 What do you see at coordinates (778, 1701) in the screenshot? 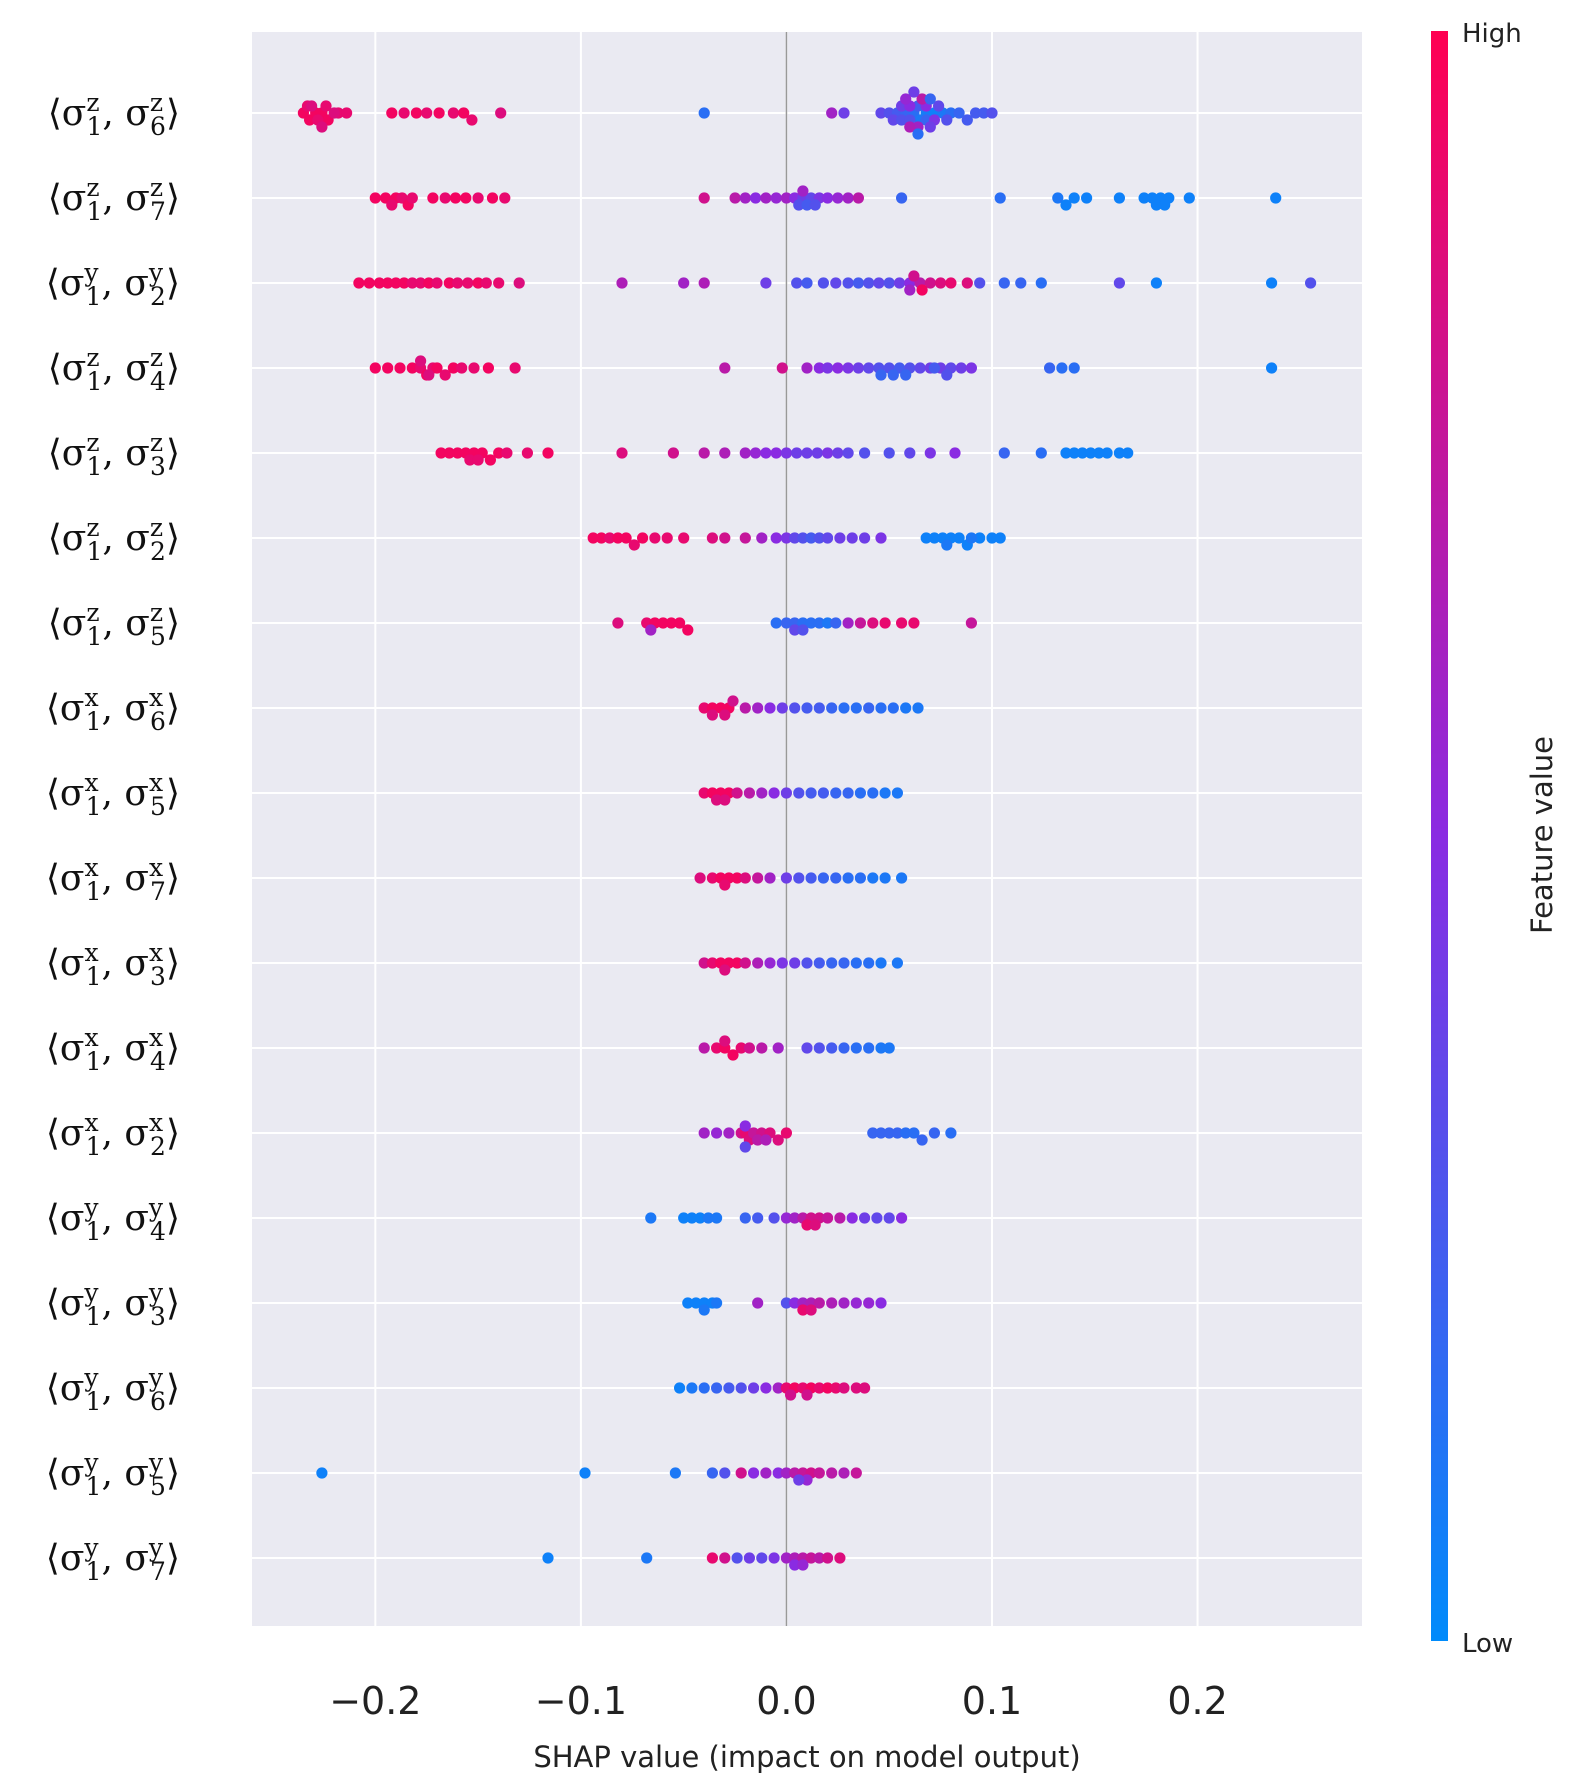
I see `x-tick-labels: −0.2 −0.1 0.0 0.1 0.2` at bounding box center [778, 1701].